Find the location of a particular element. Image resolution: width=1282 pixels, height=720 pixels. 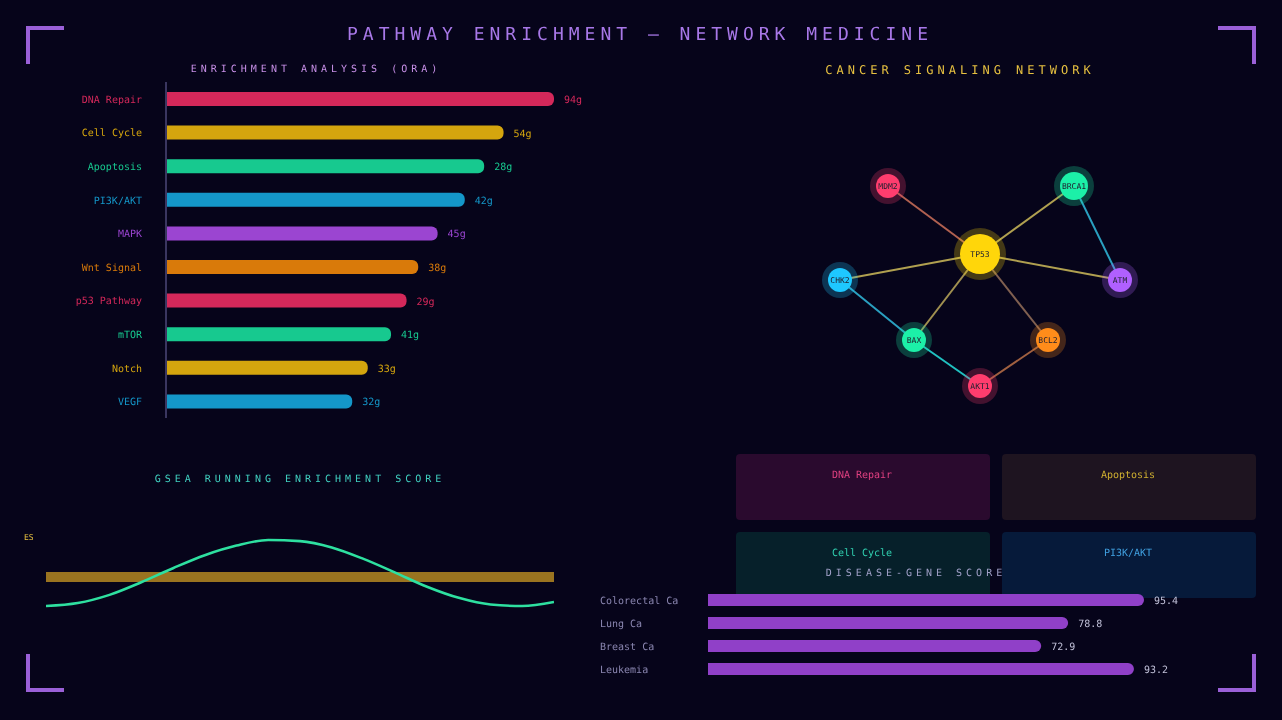

text: PATHWAY ENRICHMENT — NETWORK MEDICINE is located at coordinates (640, 36).